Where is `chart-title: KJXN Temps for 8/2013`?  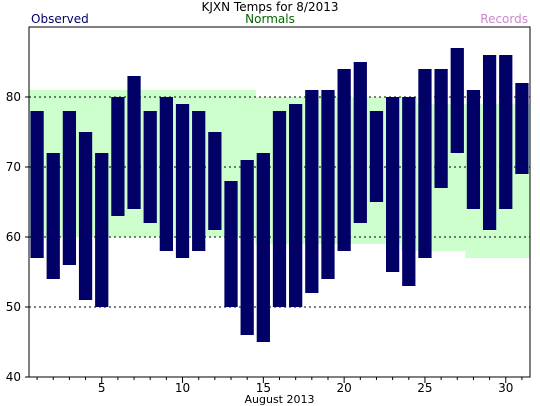
chart-title: KJXN Temps for 8/2013 is located at coordinates (270, 7).